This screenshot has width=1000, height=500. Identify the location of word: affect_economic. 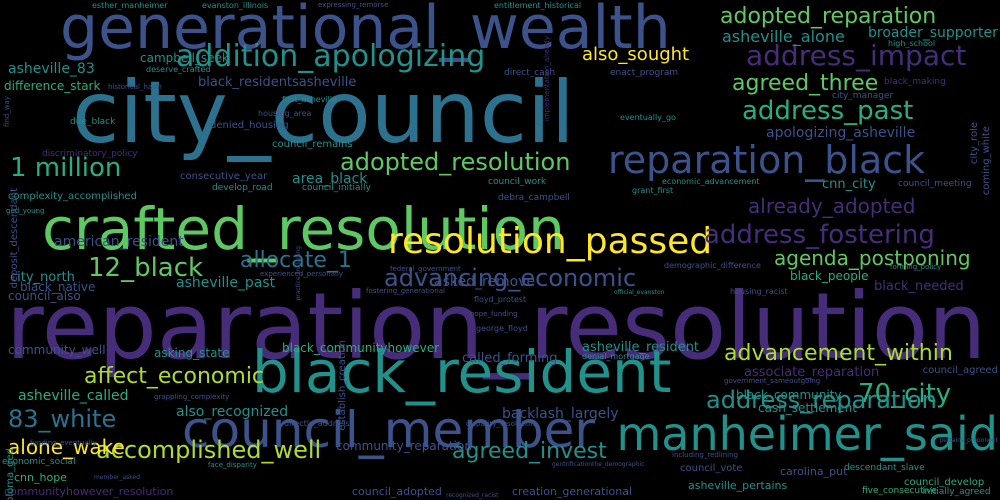
(174, 376).